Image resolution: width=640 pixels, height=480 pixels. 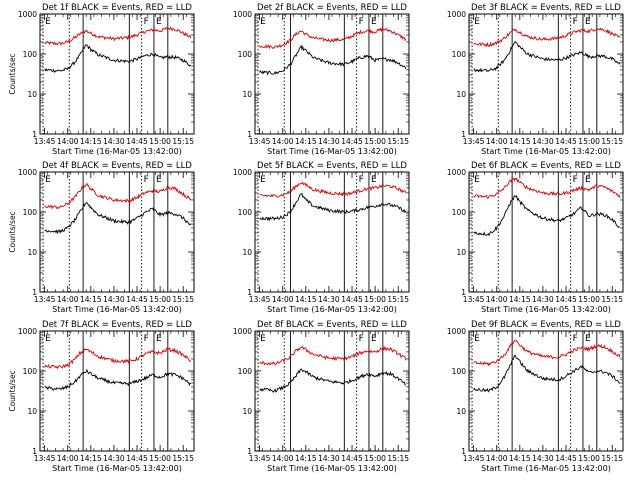 I want to click on panel-title: Det 8f BLACK = Events, RED = LLD, so click(x=332, y=325).